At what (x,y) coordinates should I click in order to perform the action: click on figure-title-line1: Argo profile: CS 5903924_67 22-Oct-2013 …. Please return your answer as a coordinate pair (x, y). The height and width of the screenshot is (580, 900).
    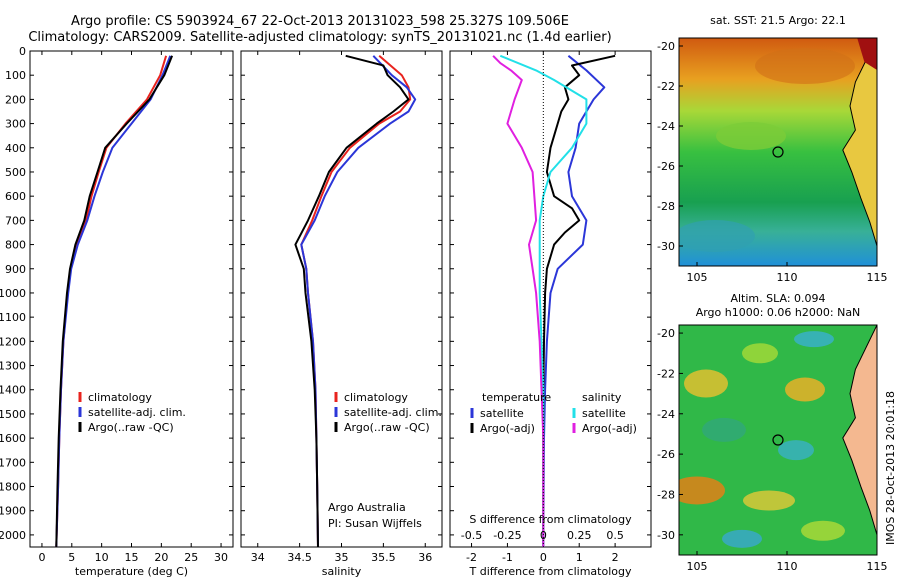
    Looking at the image, I should click on (320, 21).